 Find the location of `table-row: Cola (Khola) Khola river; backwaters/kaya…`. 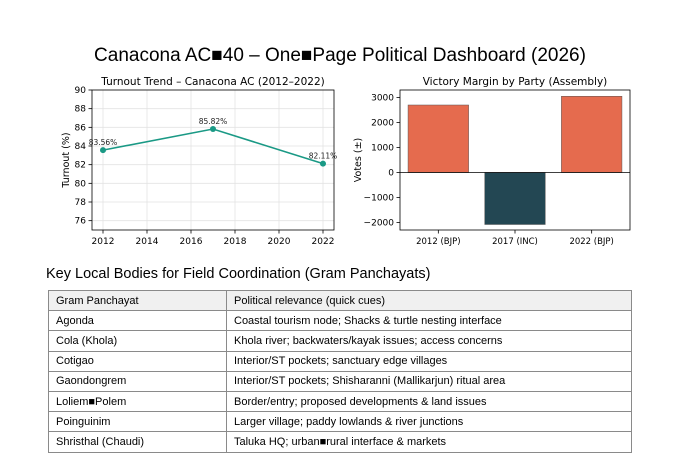

table-row: Cola (Khola) Khola river; backwaters/kaya… is located at coordinates (340, 341).